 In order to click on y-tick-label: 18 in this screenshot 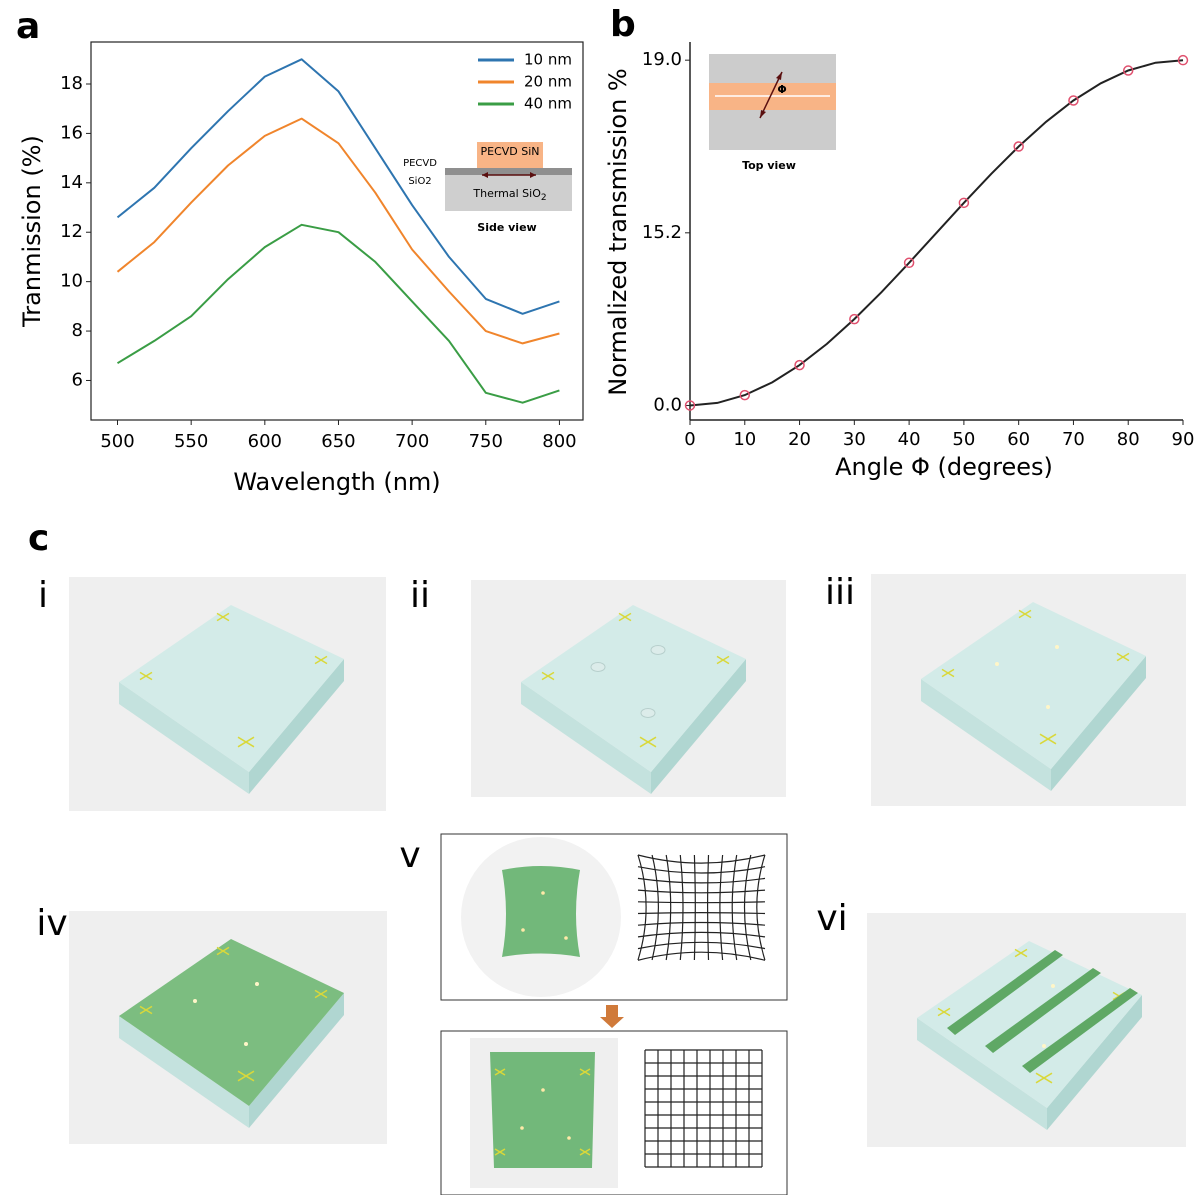, I will do `click(71, 83)`.